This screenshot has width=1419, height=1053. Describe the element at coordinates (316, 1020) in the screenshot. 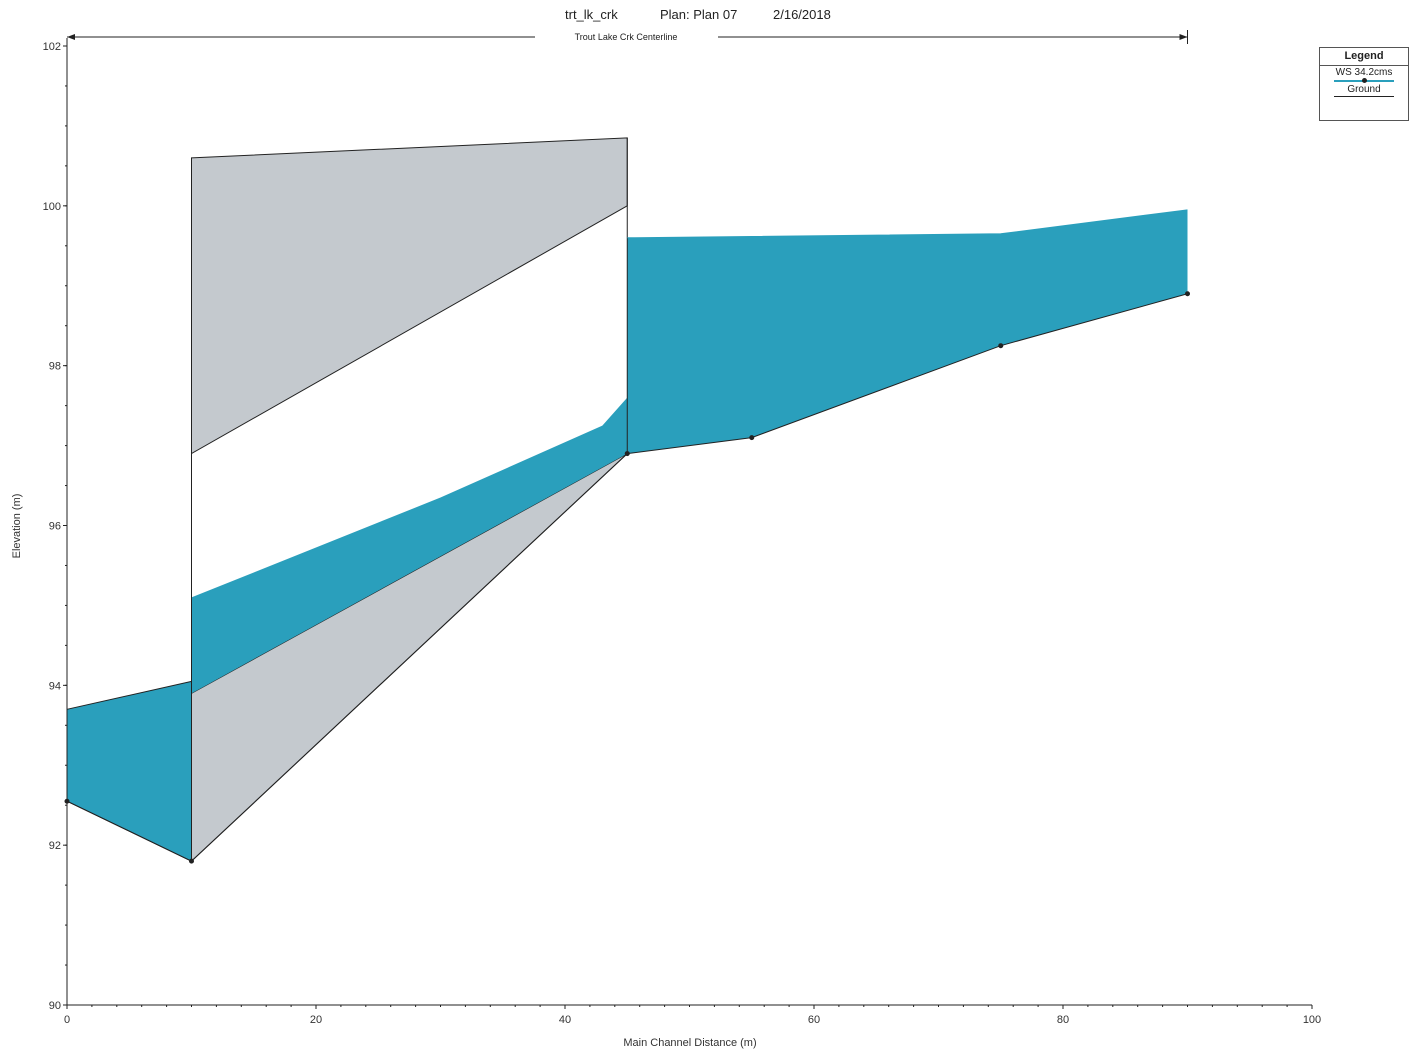

I see `x-tick-label: 20` at that location.